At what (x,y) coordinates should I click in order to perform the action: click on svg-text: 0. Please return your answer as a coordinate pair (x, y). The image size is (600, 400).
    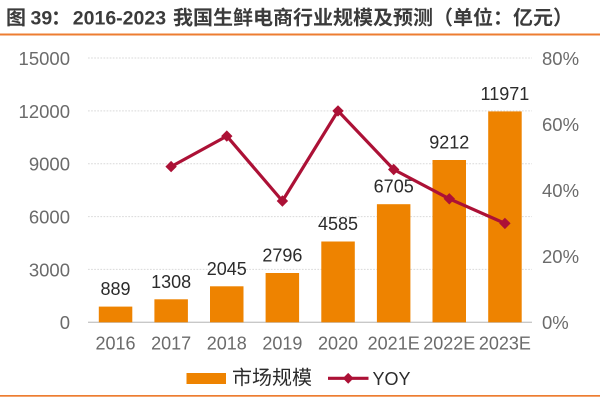
    Looking at the image, I should click on (65, 322).